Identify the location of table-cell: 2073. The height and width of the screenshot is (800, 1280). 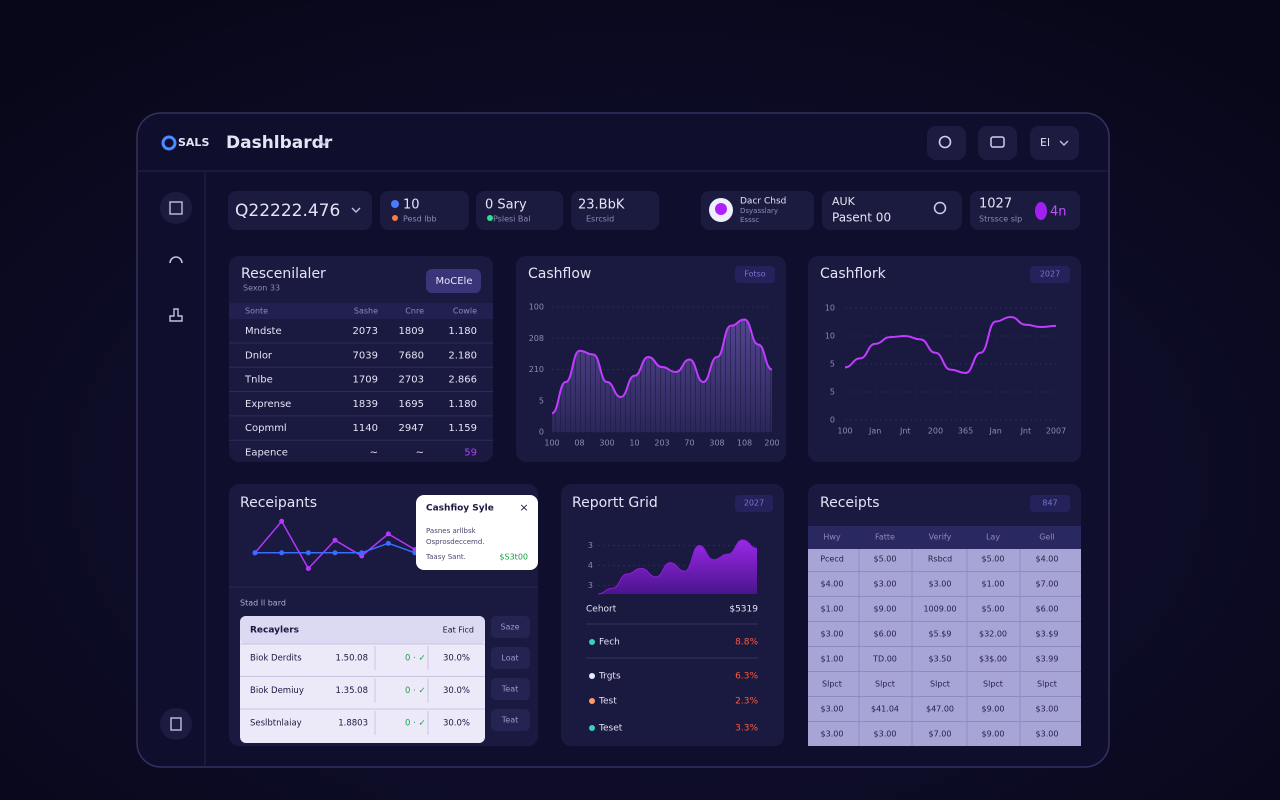
(365, 331).